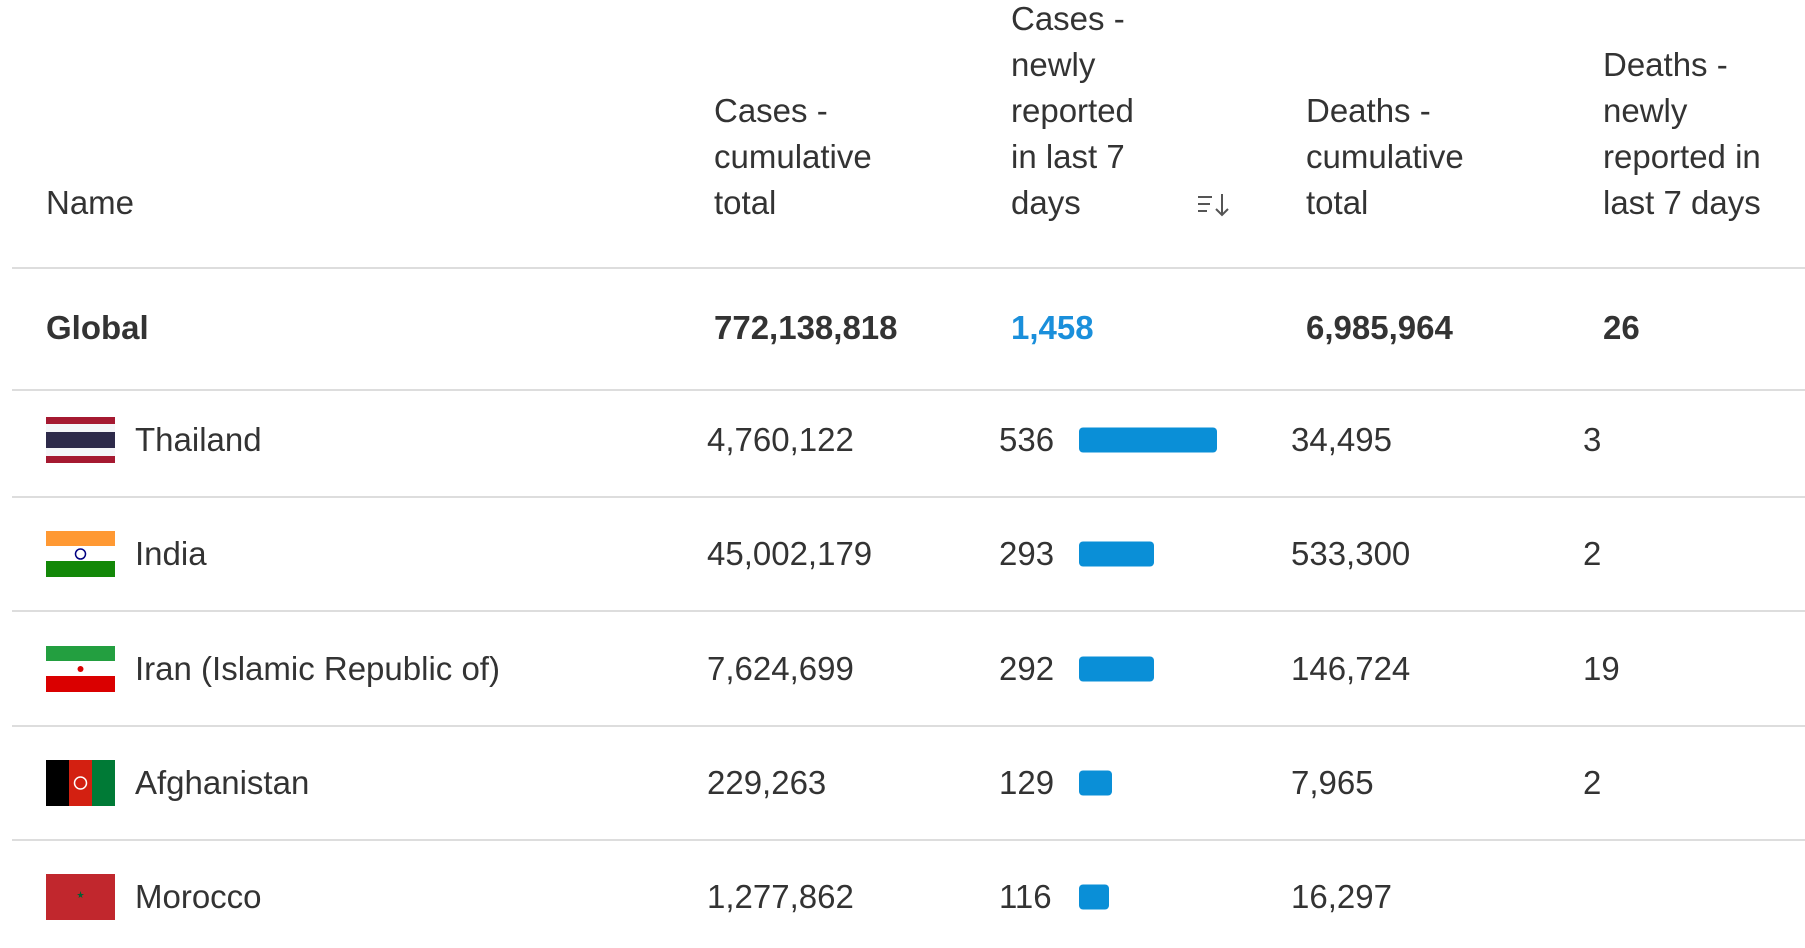 The image size is (1805, 948). What do you see at coordinates (790, 554) in the screenshot?
I see `cases-total: 45,002,179` at bounding box center [790, 554].